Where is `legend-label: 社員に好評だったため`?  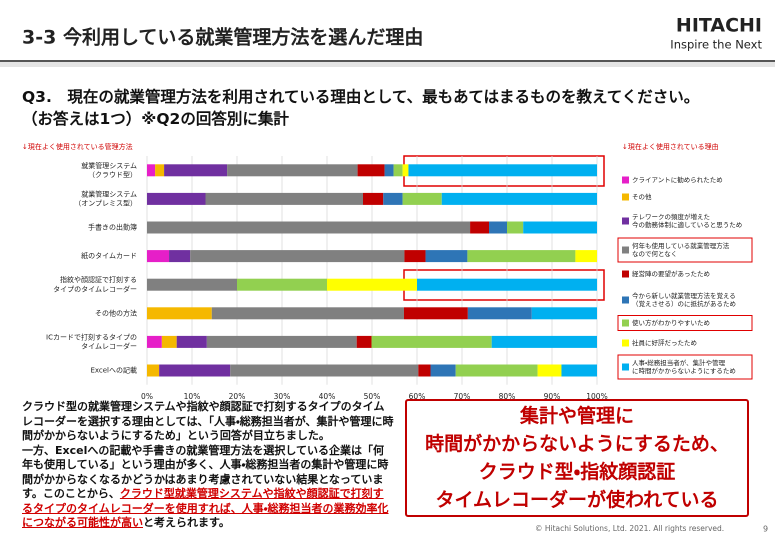
legend-label: 社員に好評だったため is located at coordinates (664, 342).